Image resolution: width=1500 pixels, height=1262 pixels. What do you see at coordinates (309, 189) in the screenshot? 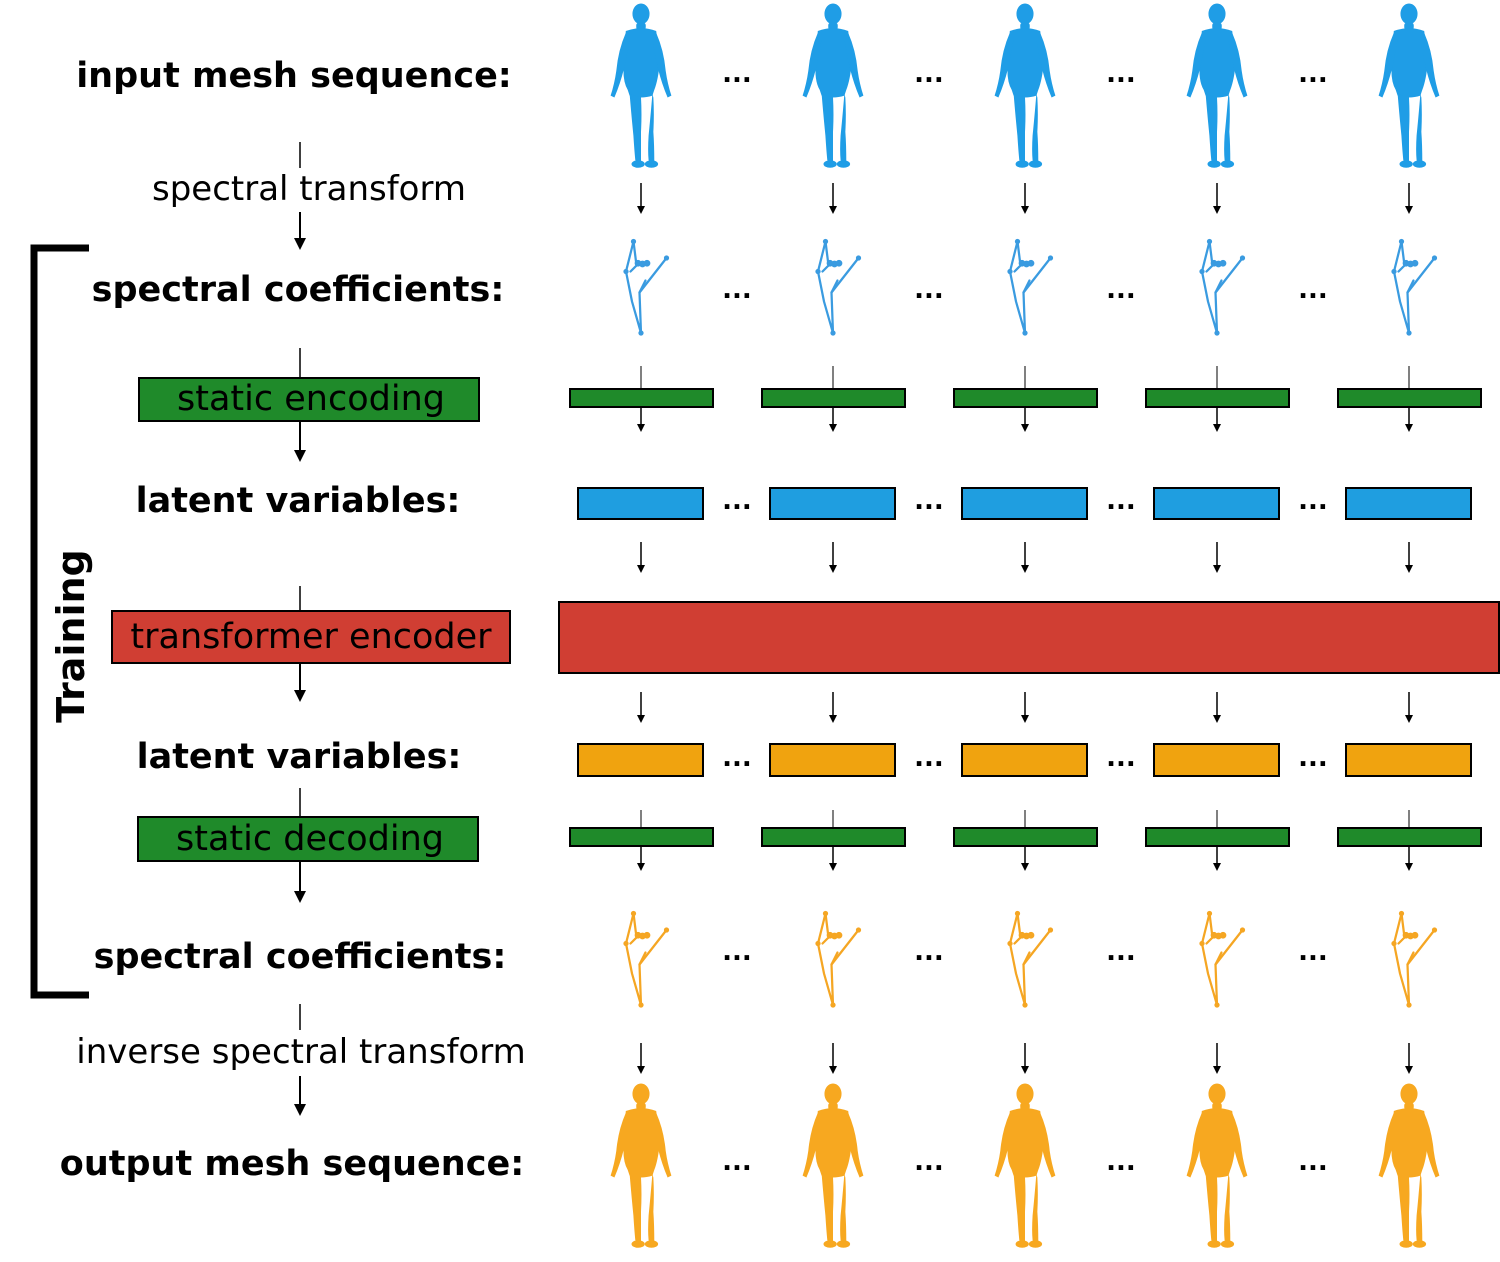
I see `label-spectral-transform: spectral transform` at bounding box center [309, 189].